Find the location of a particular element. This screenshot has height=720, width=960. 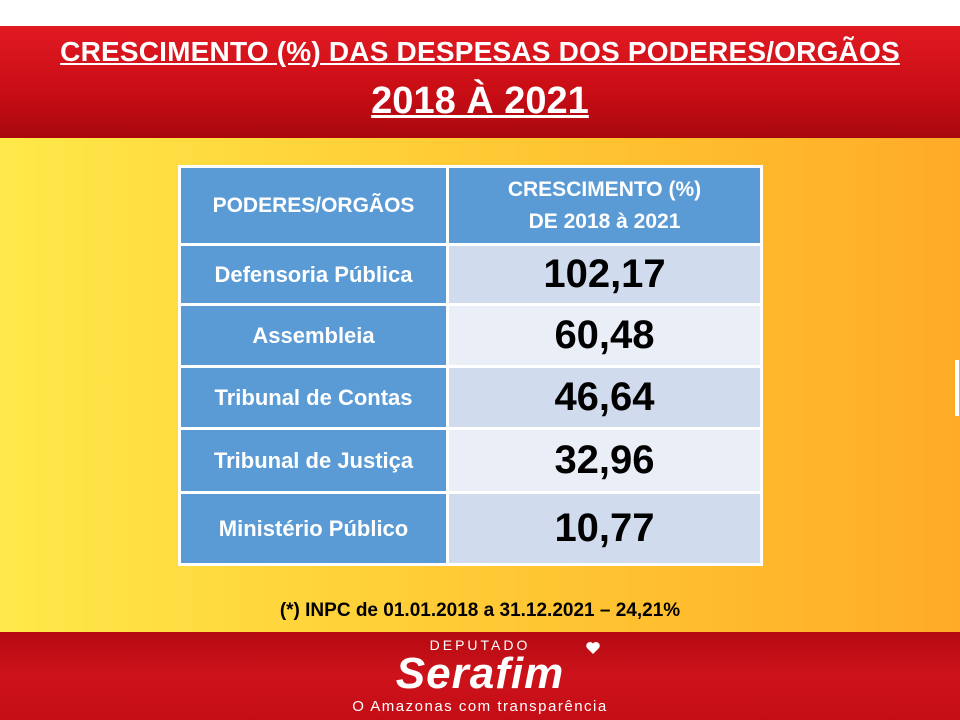

column-header-crescimento-line2: DE 2018 à 2021 is located at coordinates (604, 221).